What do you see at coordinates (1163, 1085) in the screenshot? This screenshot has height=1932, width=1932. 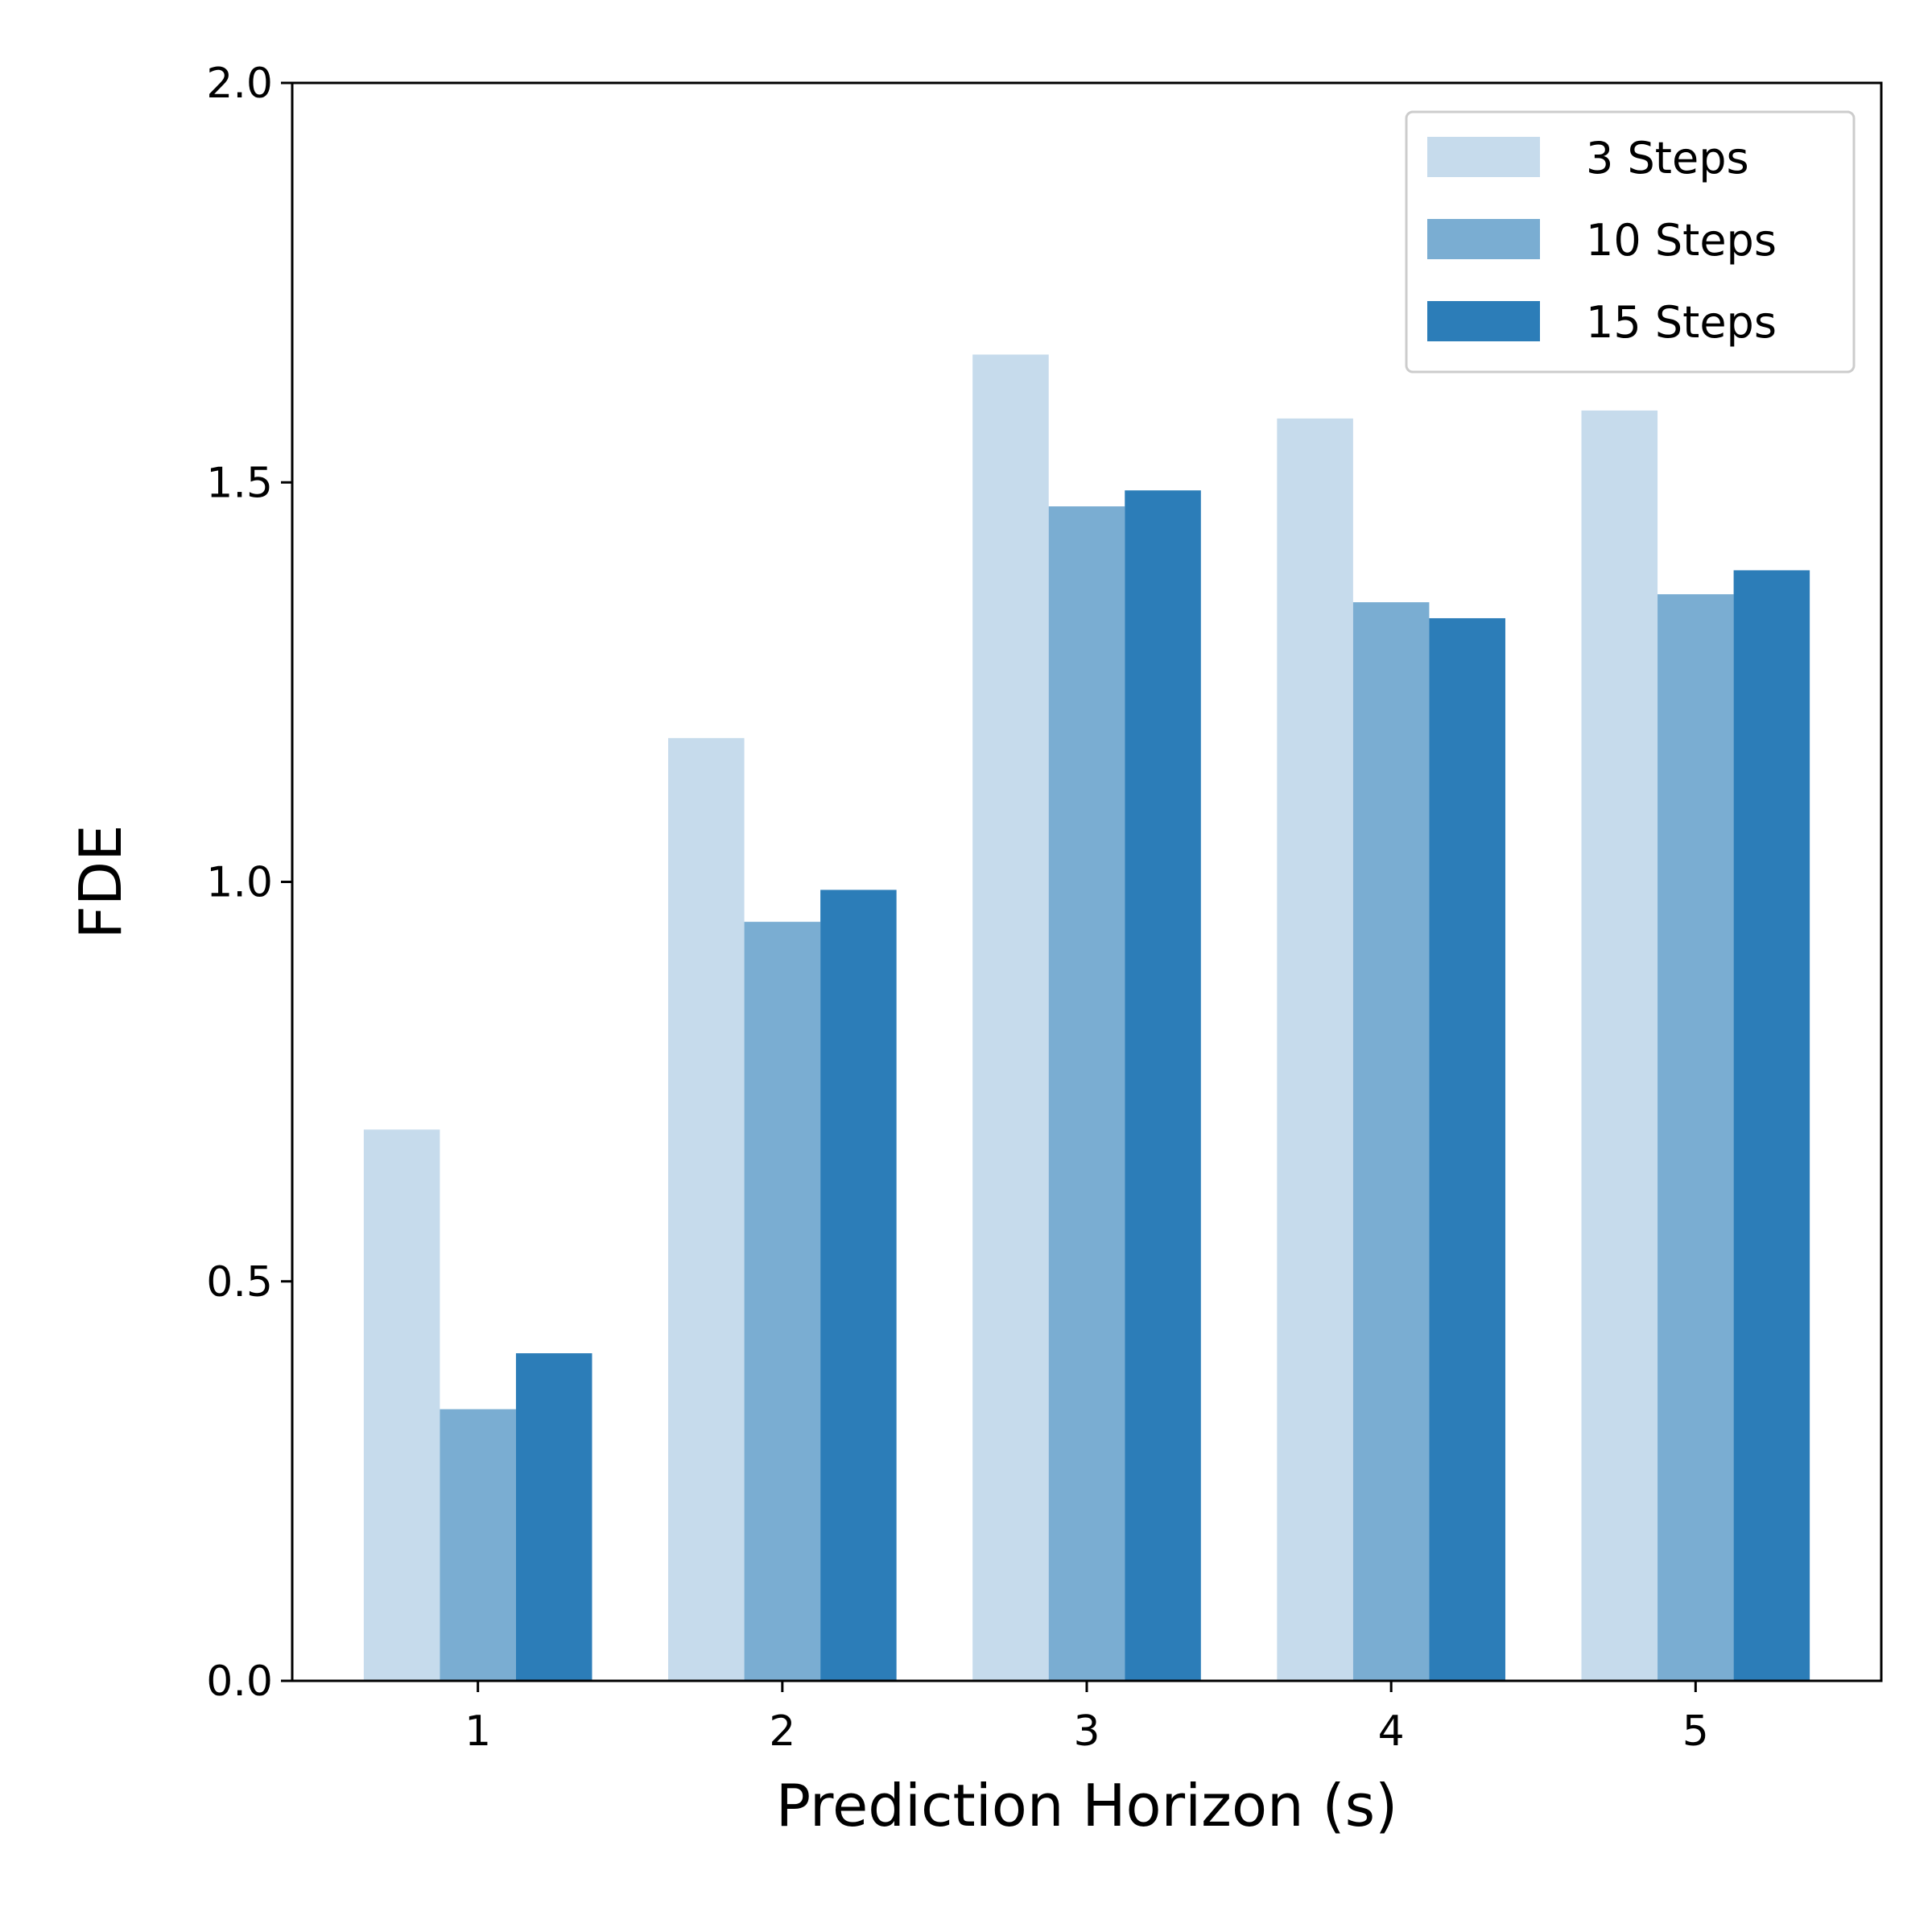 I see `bar-3-15-steps` at bounding box center [1163, 1085].